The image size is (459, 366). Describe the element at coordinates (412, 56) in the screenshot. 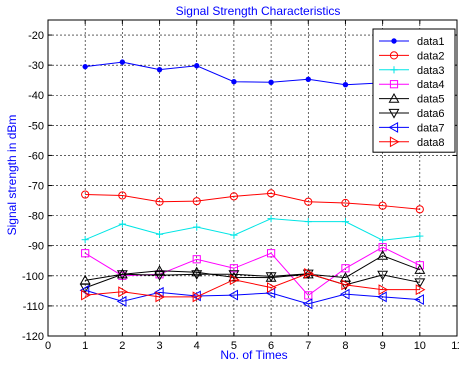

I see `legend-item-data2: data2` at that location.